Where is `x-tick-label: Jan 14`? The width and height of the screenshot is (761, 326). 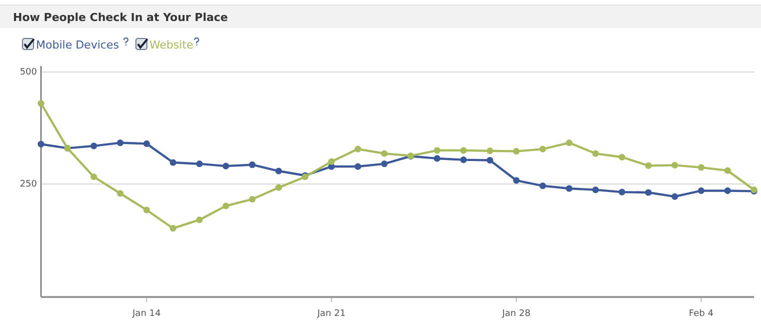 x-tick-label: Jan 14 is located at coordinates (146, 314).